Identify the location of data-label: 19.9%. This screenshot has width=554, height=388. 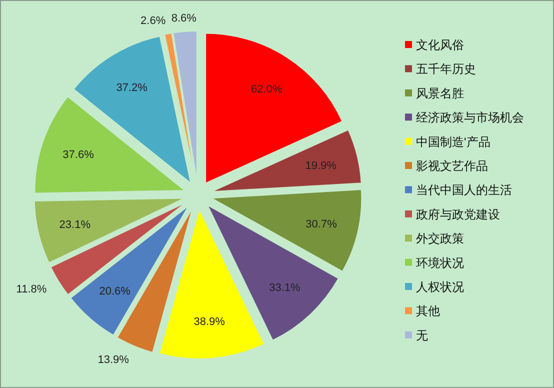
(321, 166).